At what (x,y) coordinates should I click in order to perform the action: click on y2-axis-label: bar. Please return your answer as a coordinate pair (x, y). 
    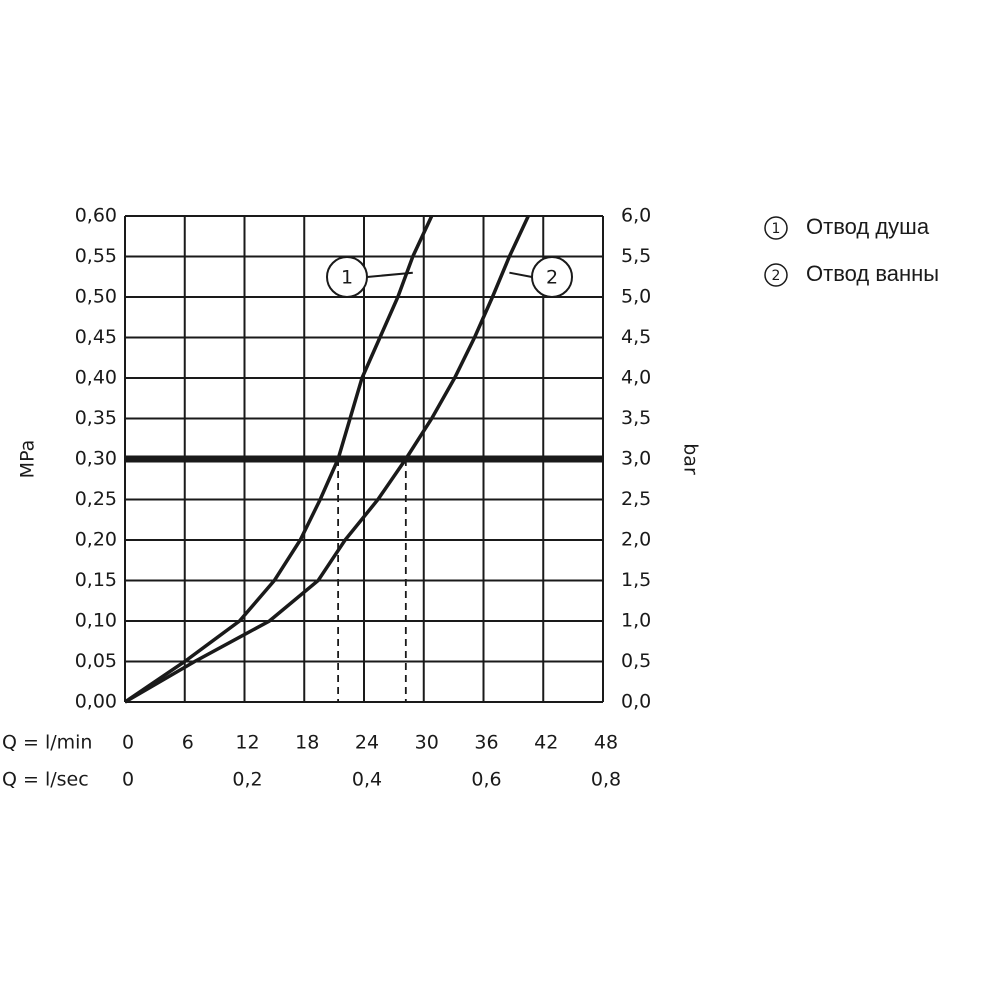
    Looking at the image, I should click on (691, 459).